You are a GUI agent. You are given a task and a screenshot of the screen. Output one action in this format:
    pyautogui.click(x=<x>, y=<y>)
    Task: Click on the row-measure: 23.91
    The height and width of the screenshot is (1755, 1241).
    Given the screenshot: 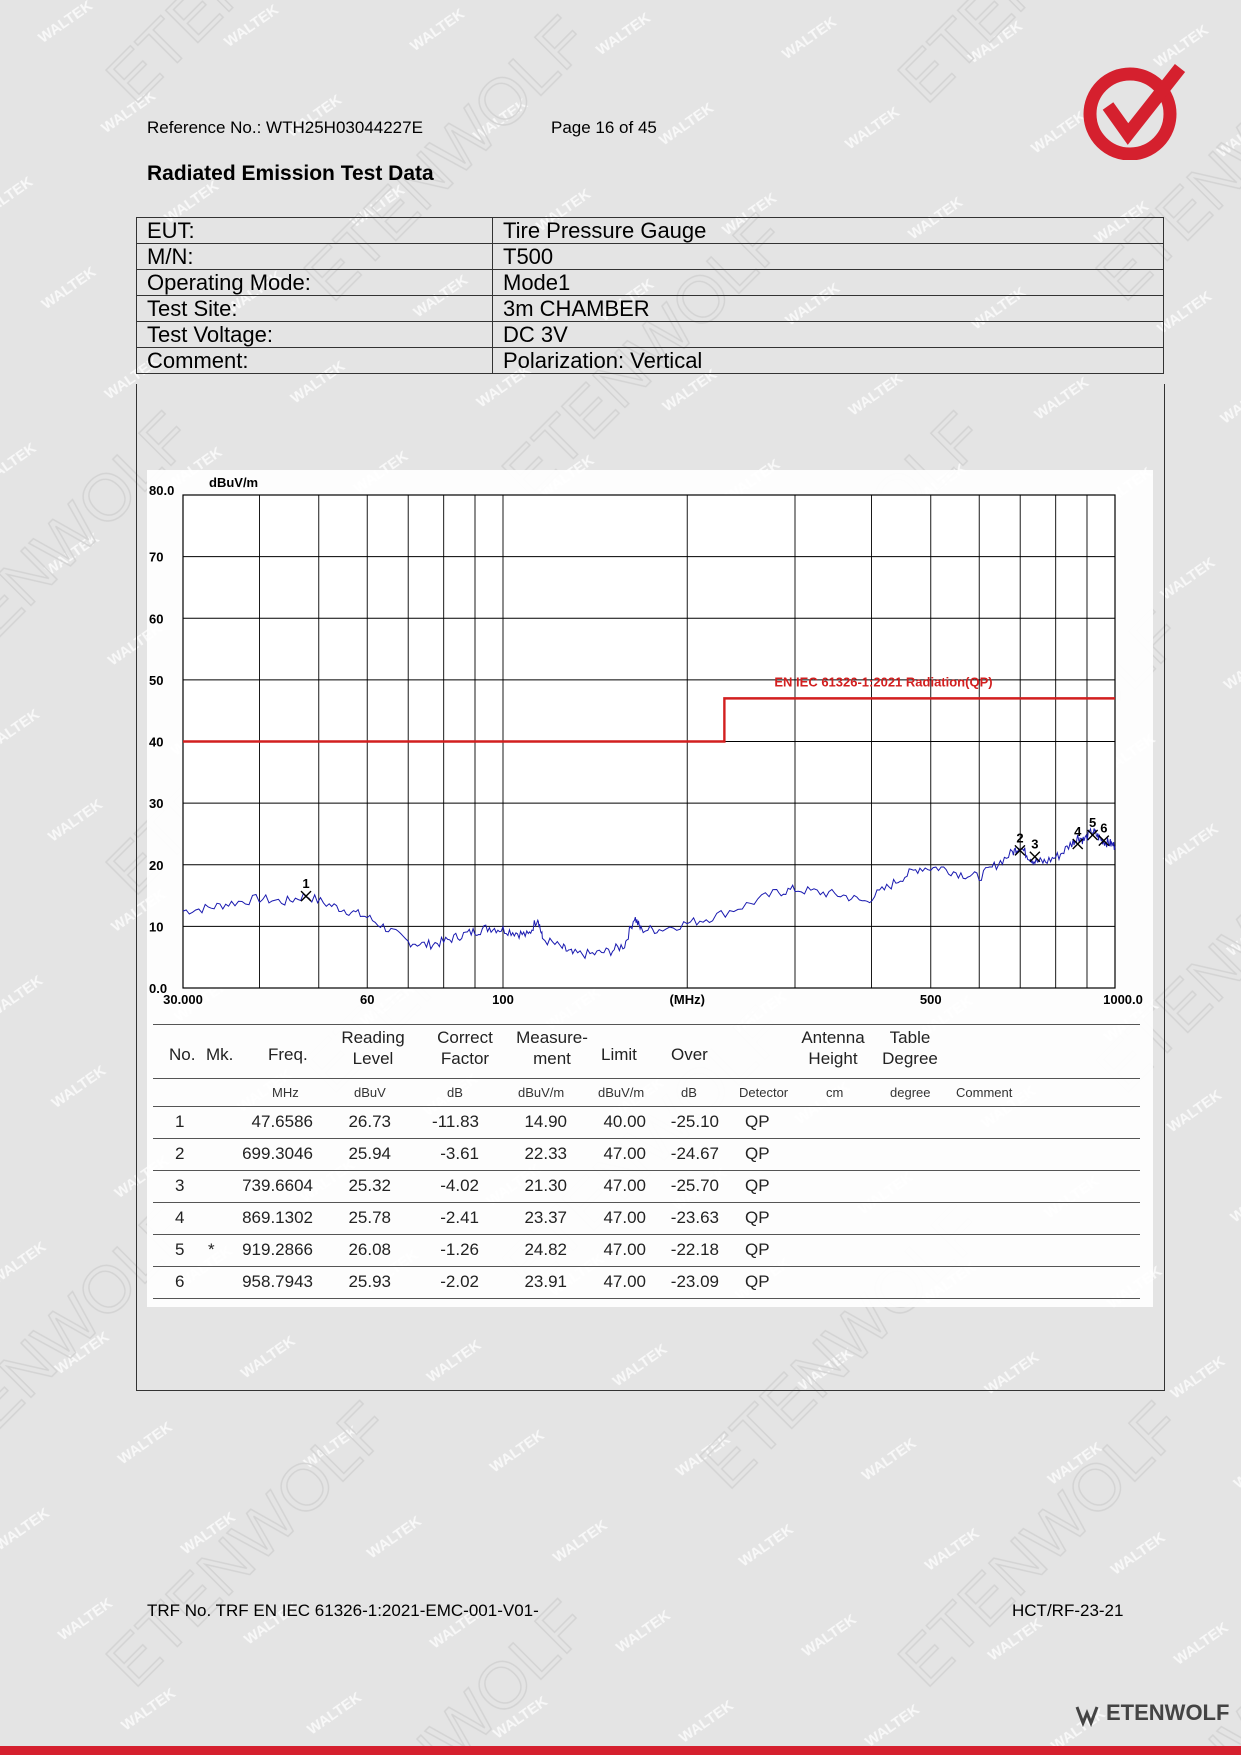 What is the action you would take?
    pyautogui.click(x=545, y=1281)
    